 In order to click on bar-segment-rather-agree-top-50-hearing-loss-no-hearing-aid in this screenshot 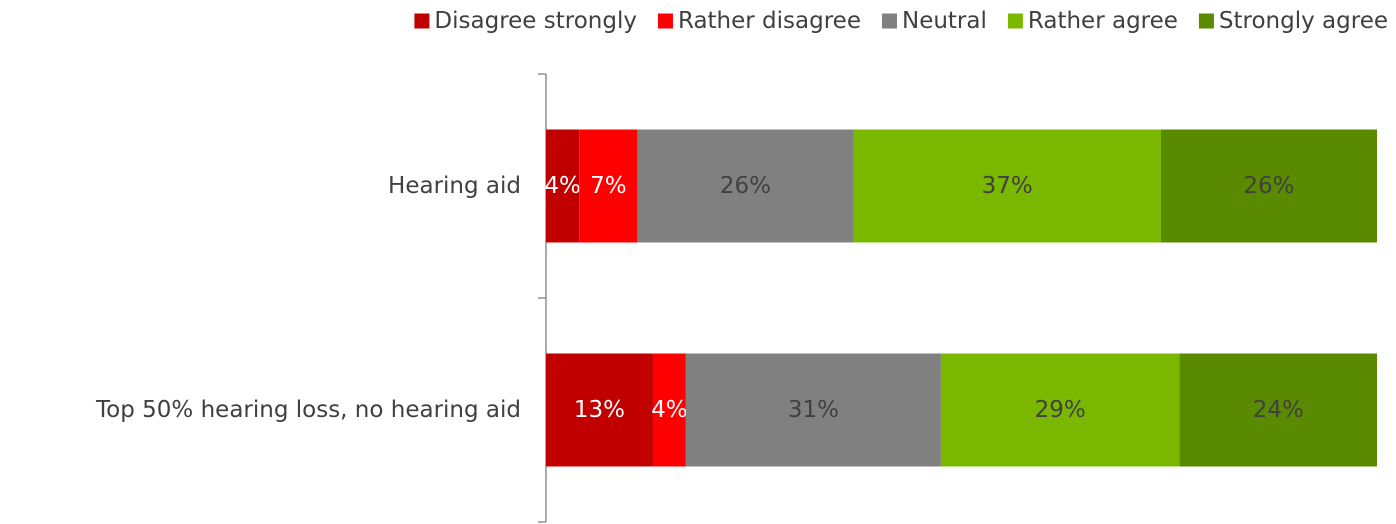, I will do `click(1060, 410)`.